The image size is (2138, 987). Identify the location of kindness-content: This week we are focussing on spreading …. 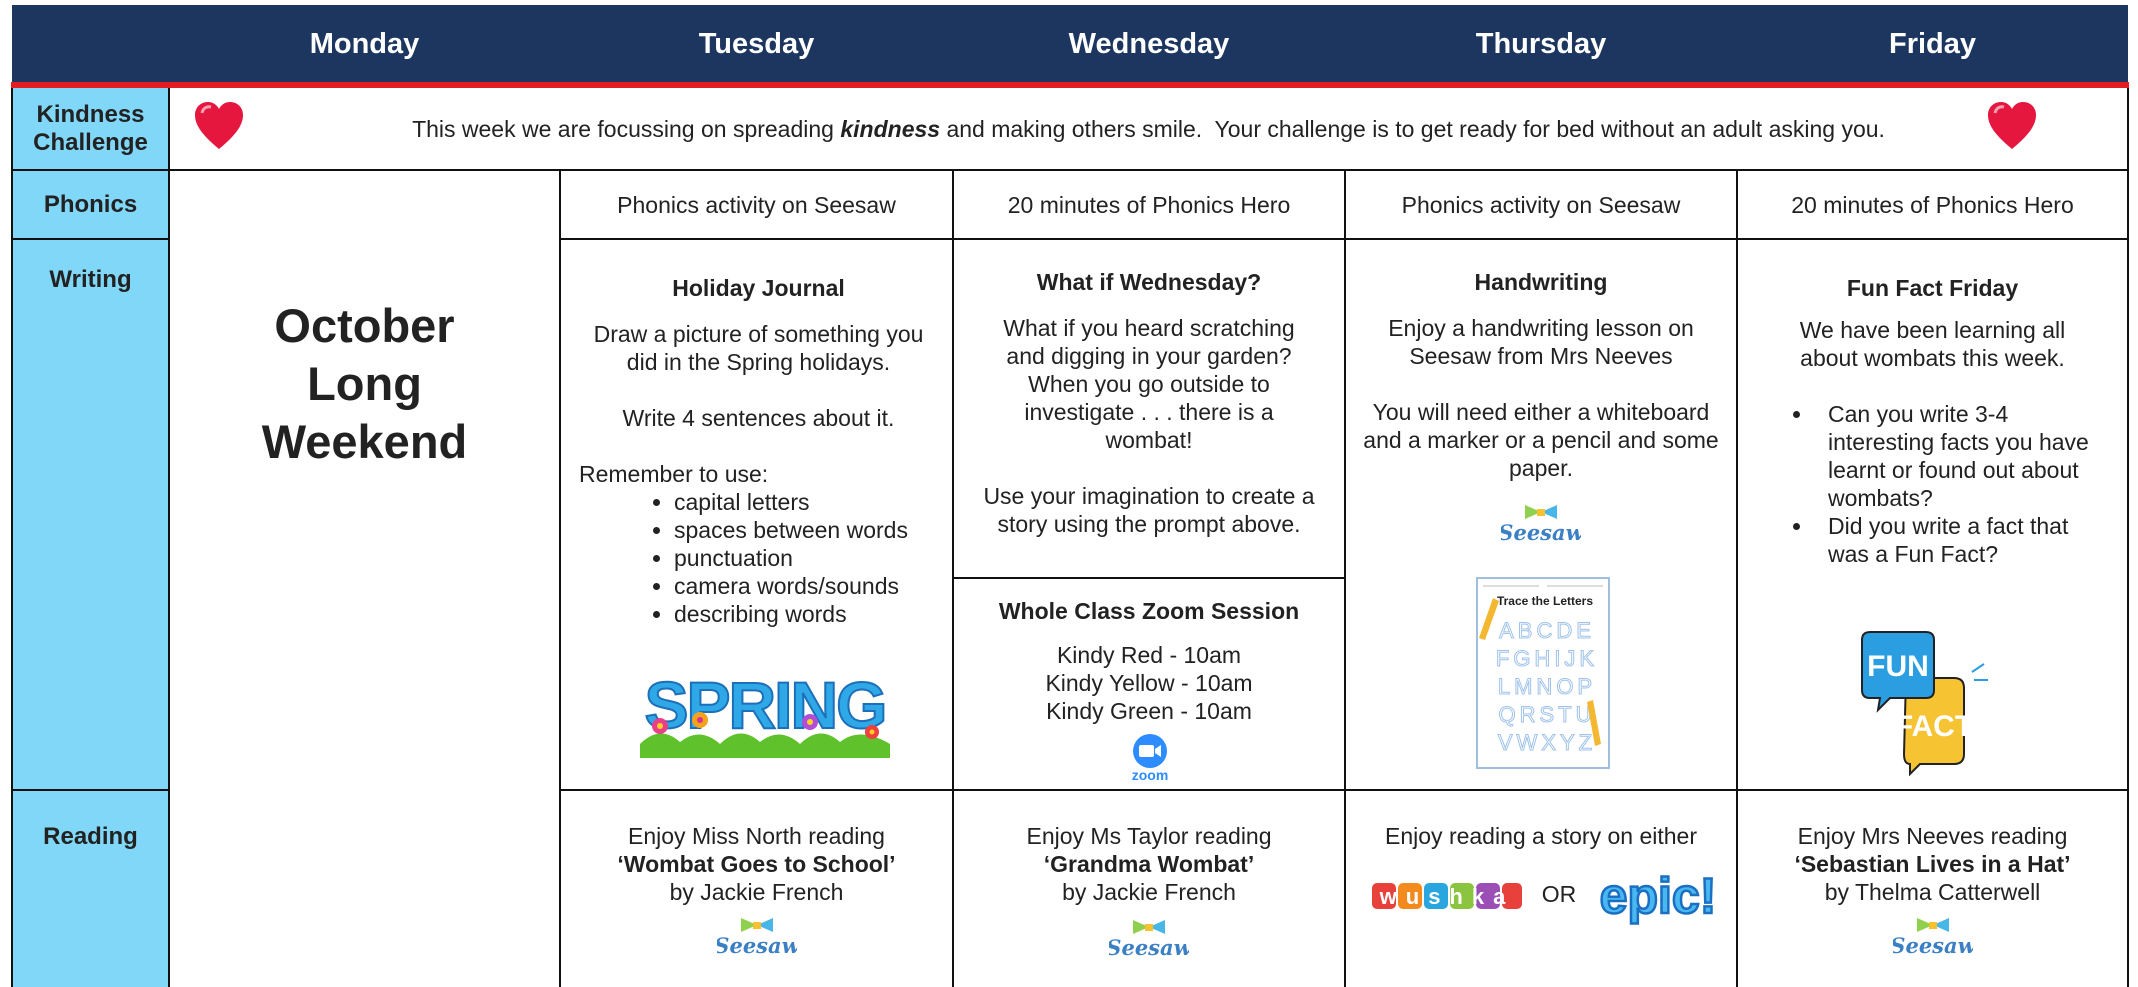
(1148, 128).